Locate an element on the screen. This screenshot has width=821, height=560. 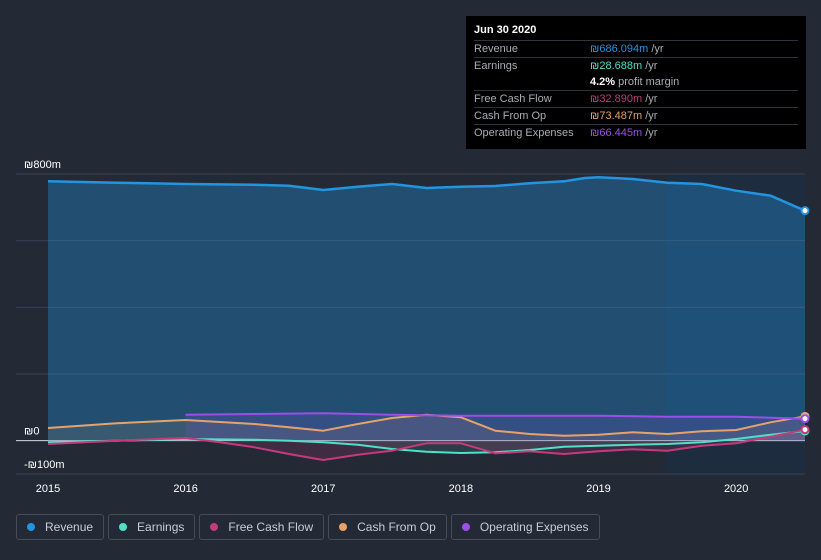
free-cash-flow-end-marker is located at coordinates (805, 430).